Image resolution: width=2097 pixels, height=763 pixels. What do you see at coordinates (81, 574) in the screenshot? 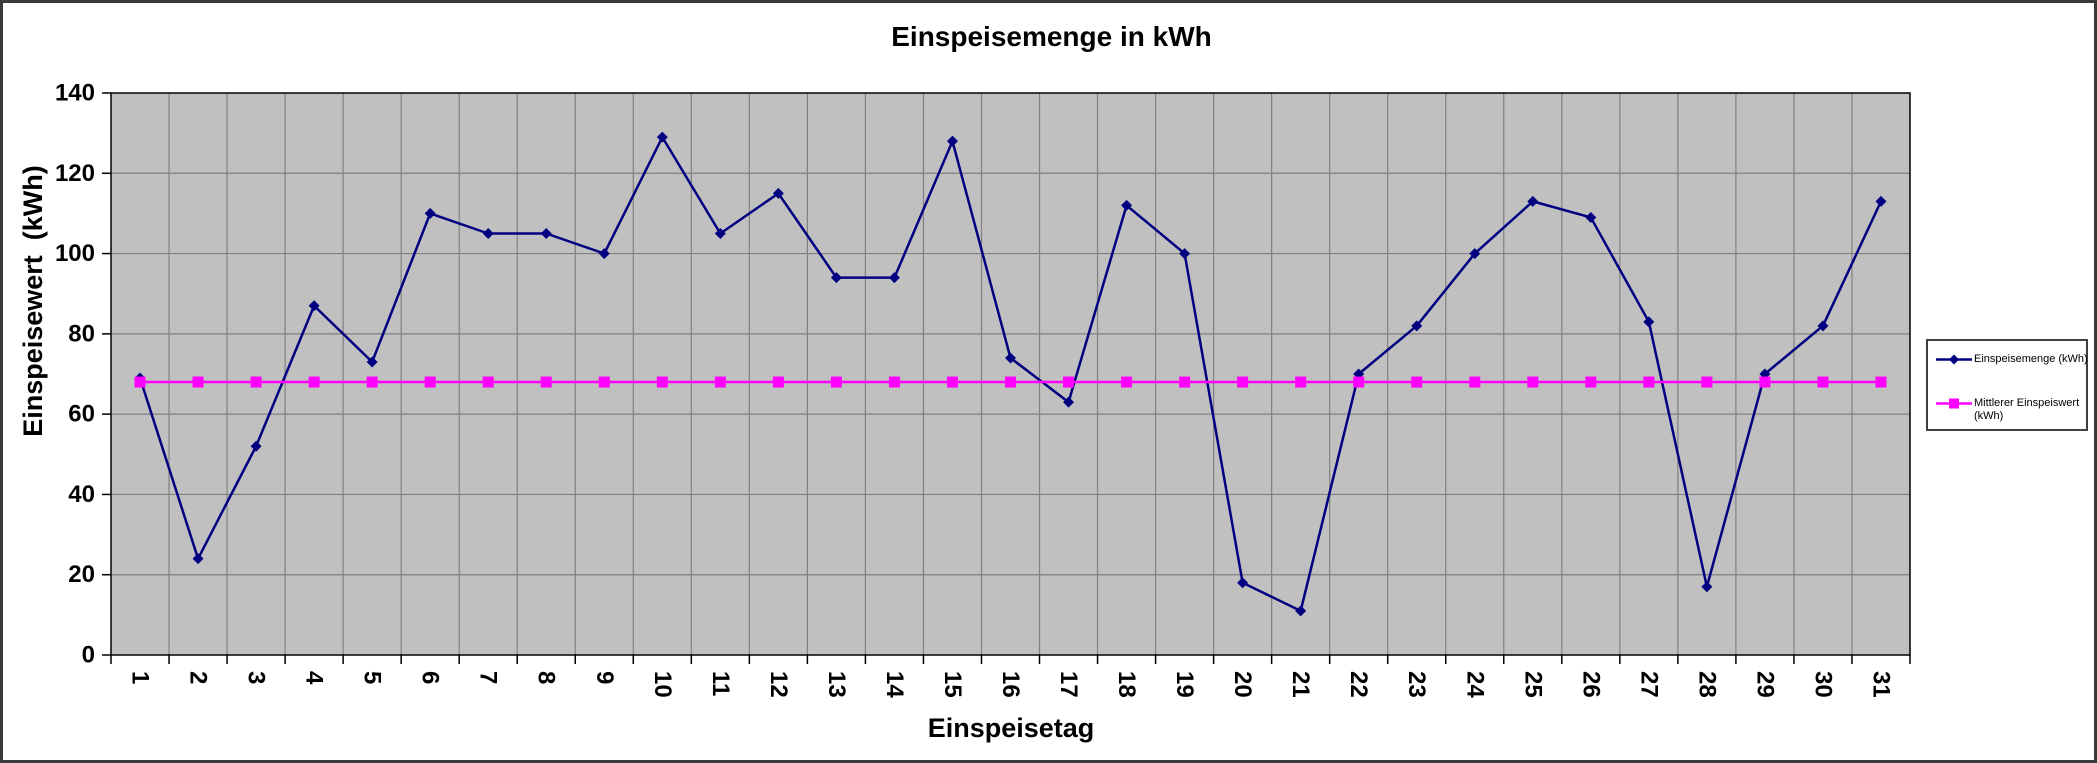
I see `y-tick-label: 20` at bounding box center [81, 574].